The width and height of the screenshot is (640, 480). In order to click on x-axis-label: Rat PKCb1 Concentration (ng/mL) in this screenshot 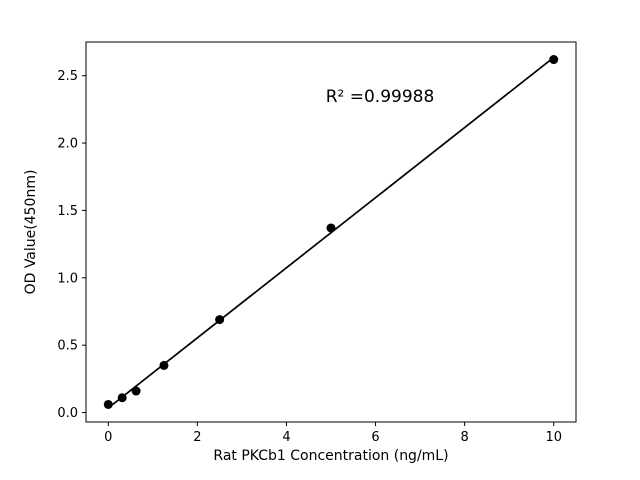, I will do `click(331, 456)`.